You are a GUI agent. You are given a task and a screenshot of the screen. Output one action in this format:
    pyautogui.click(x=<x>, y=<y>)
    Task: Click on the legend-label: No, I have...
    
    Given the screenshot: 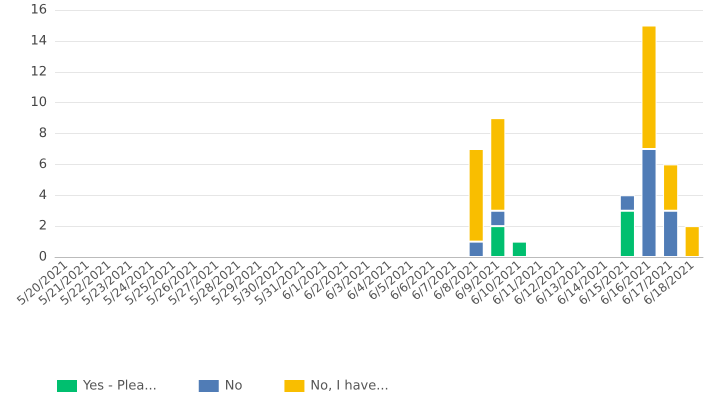 What is the action you would take?
    pyautogui.click(x=349, y=386)
    